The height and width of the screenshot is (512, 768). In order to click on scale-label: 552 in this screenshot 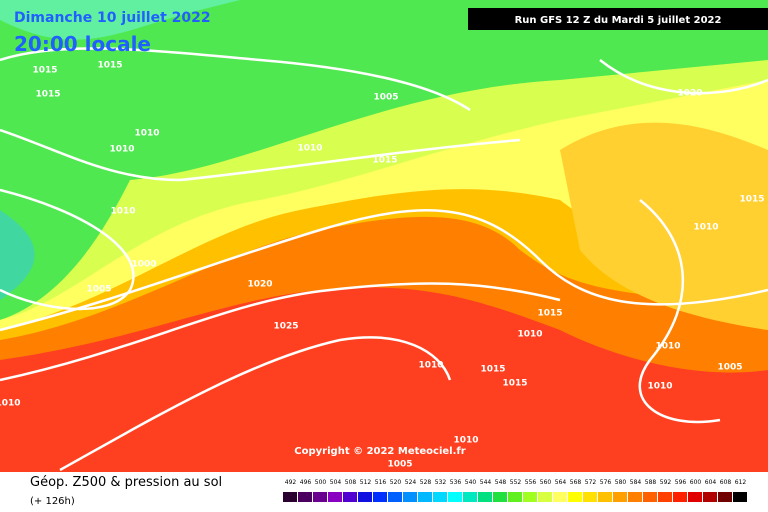, I will do `click(516, 482)`.